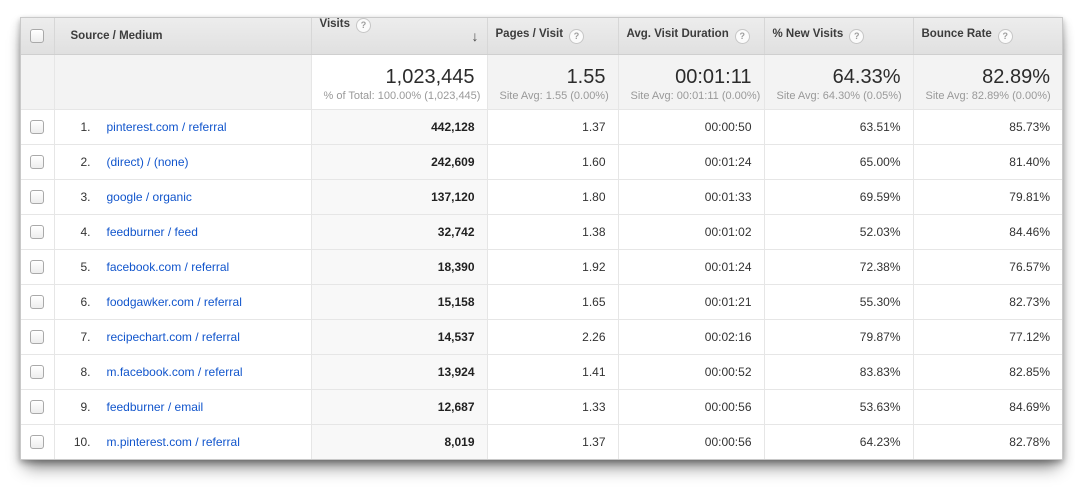  I want to click on pct-new-visits-value-cell: 55.30%, so click(838, 302).